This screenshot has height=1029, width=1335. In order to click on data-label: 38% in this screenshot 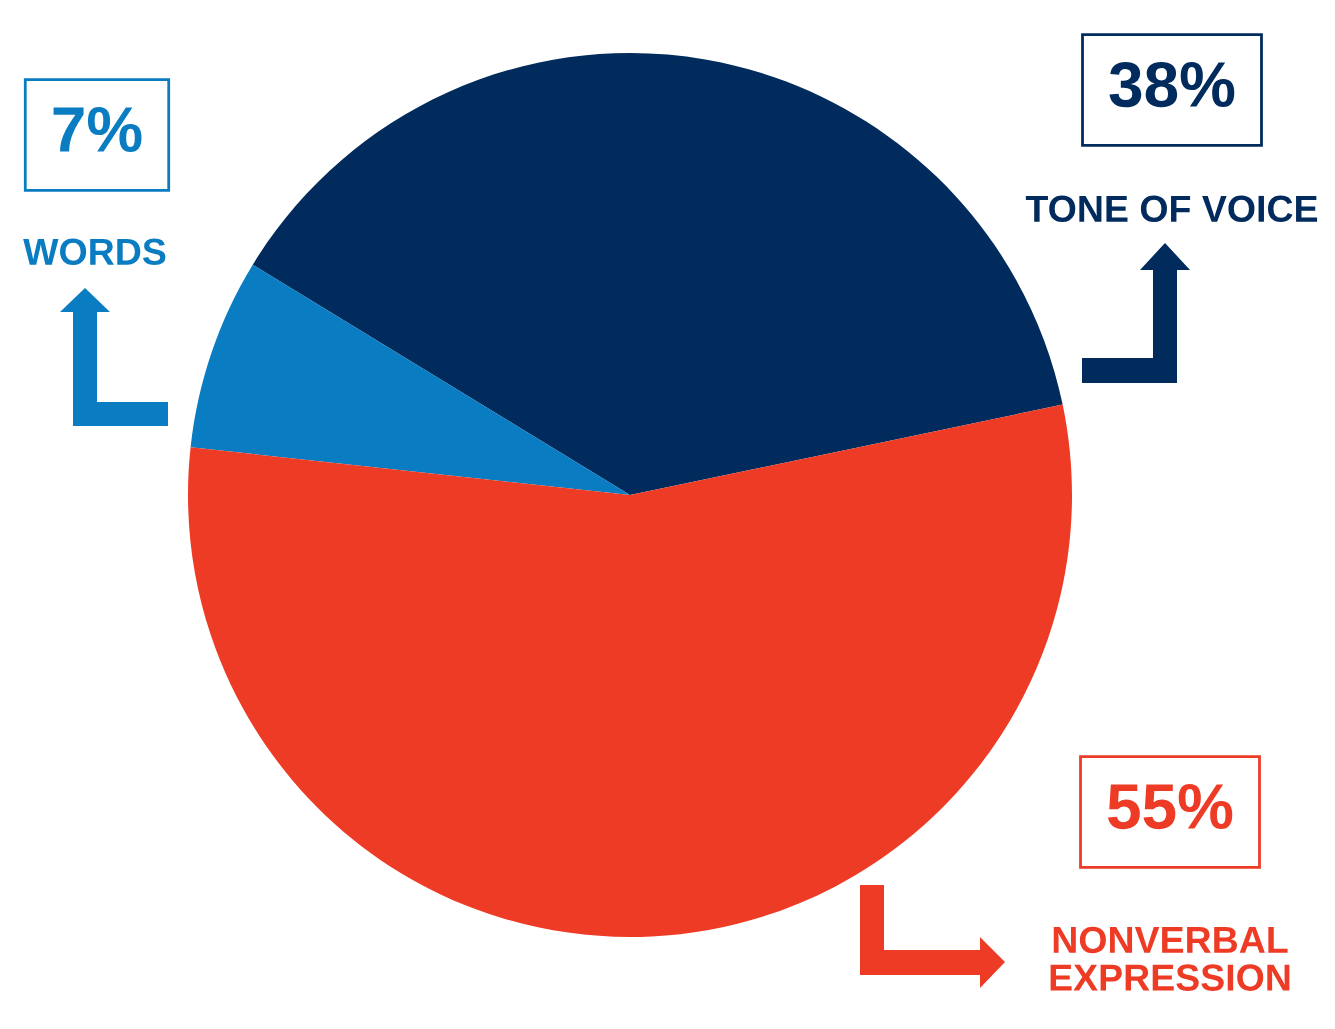, I will do `click(1172, 84)`.